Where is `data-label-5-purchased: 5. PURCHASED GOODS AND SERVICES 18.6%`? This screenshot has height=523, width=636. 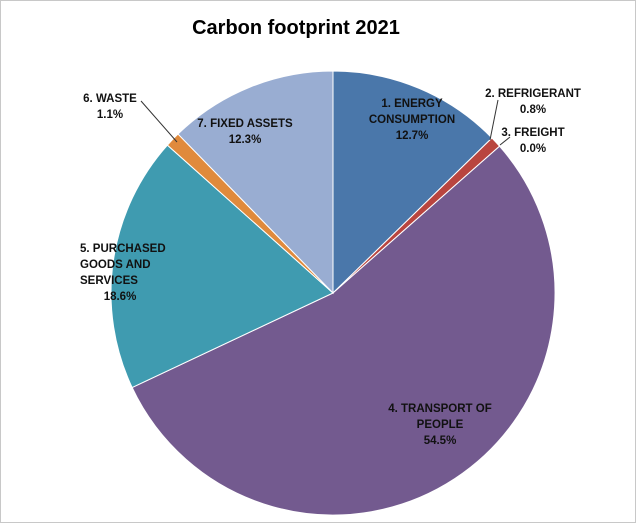 data-label-5-purchased: 5. PURCHASED GOODS AND SERVICES 18.6% is located at coordinates (123, 273).